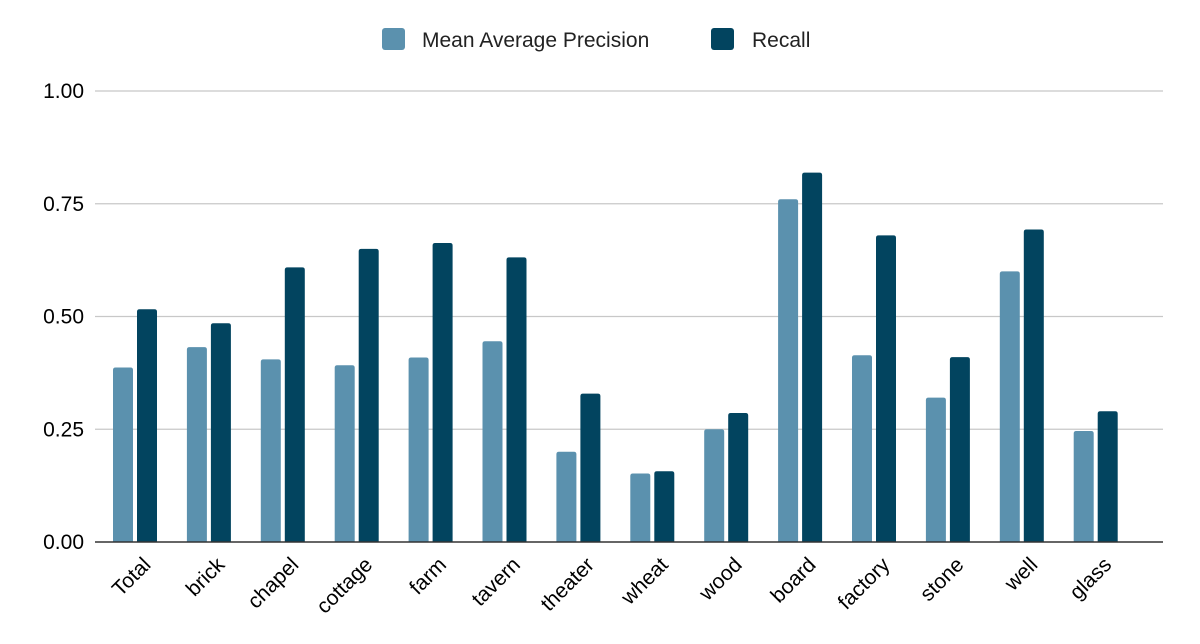  What do you see at coordinates (294, 404) in the screenshot?
I see `bar-recall-chapel` at bounding box center [294, 404].